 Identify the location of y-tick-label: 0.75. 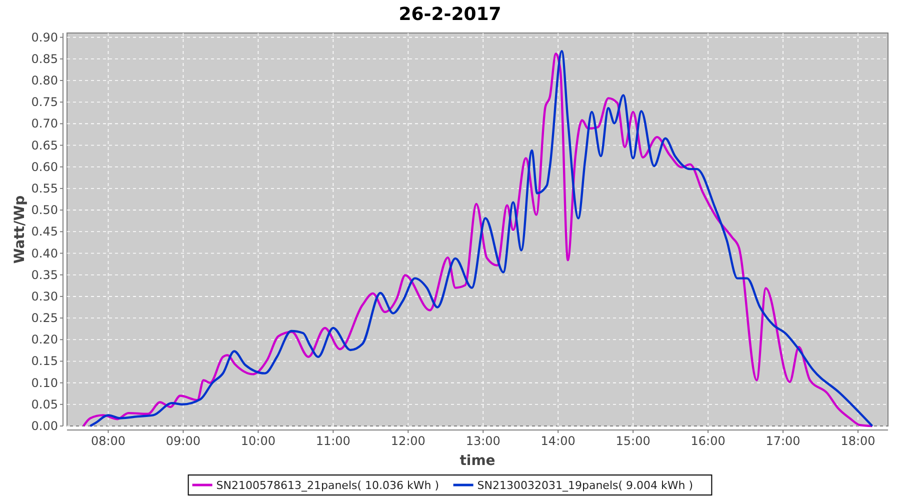
(44, 102).